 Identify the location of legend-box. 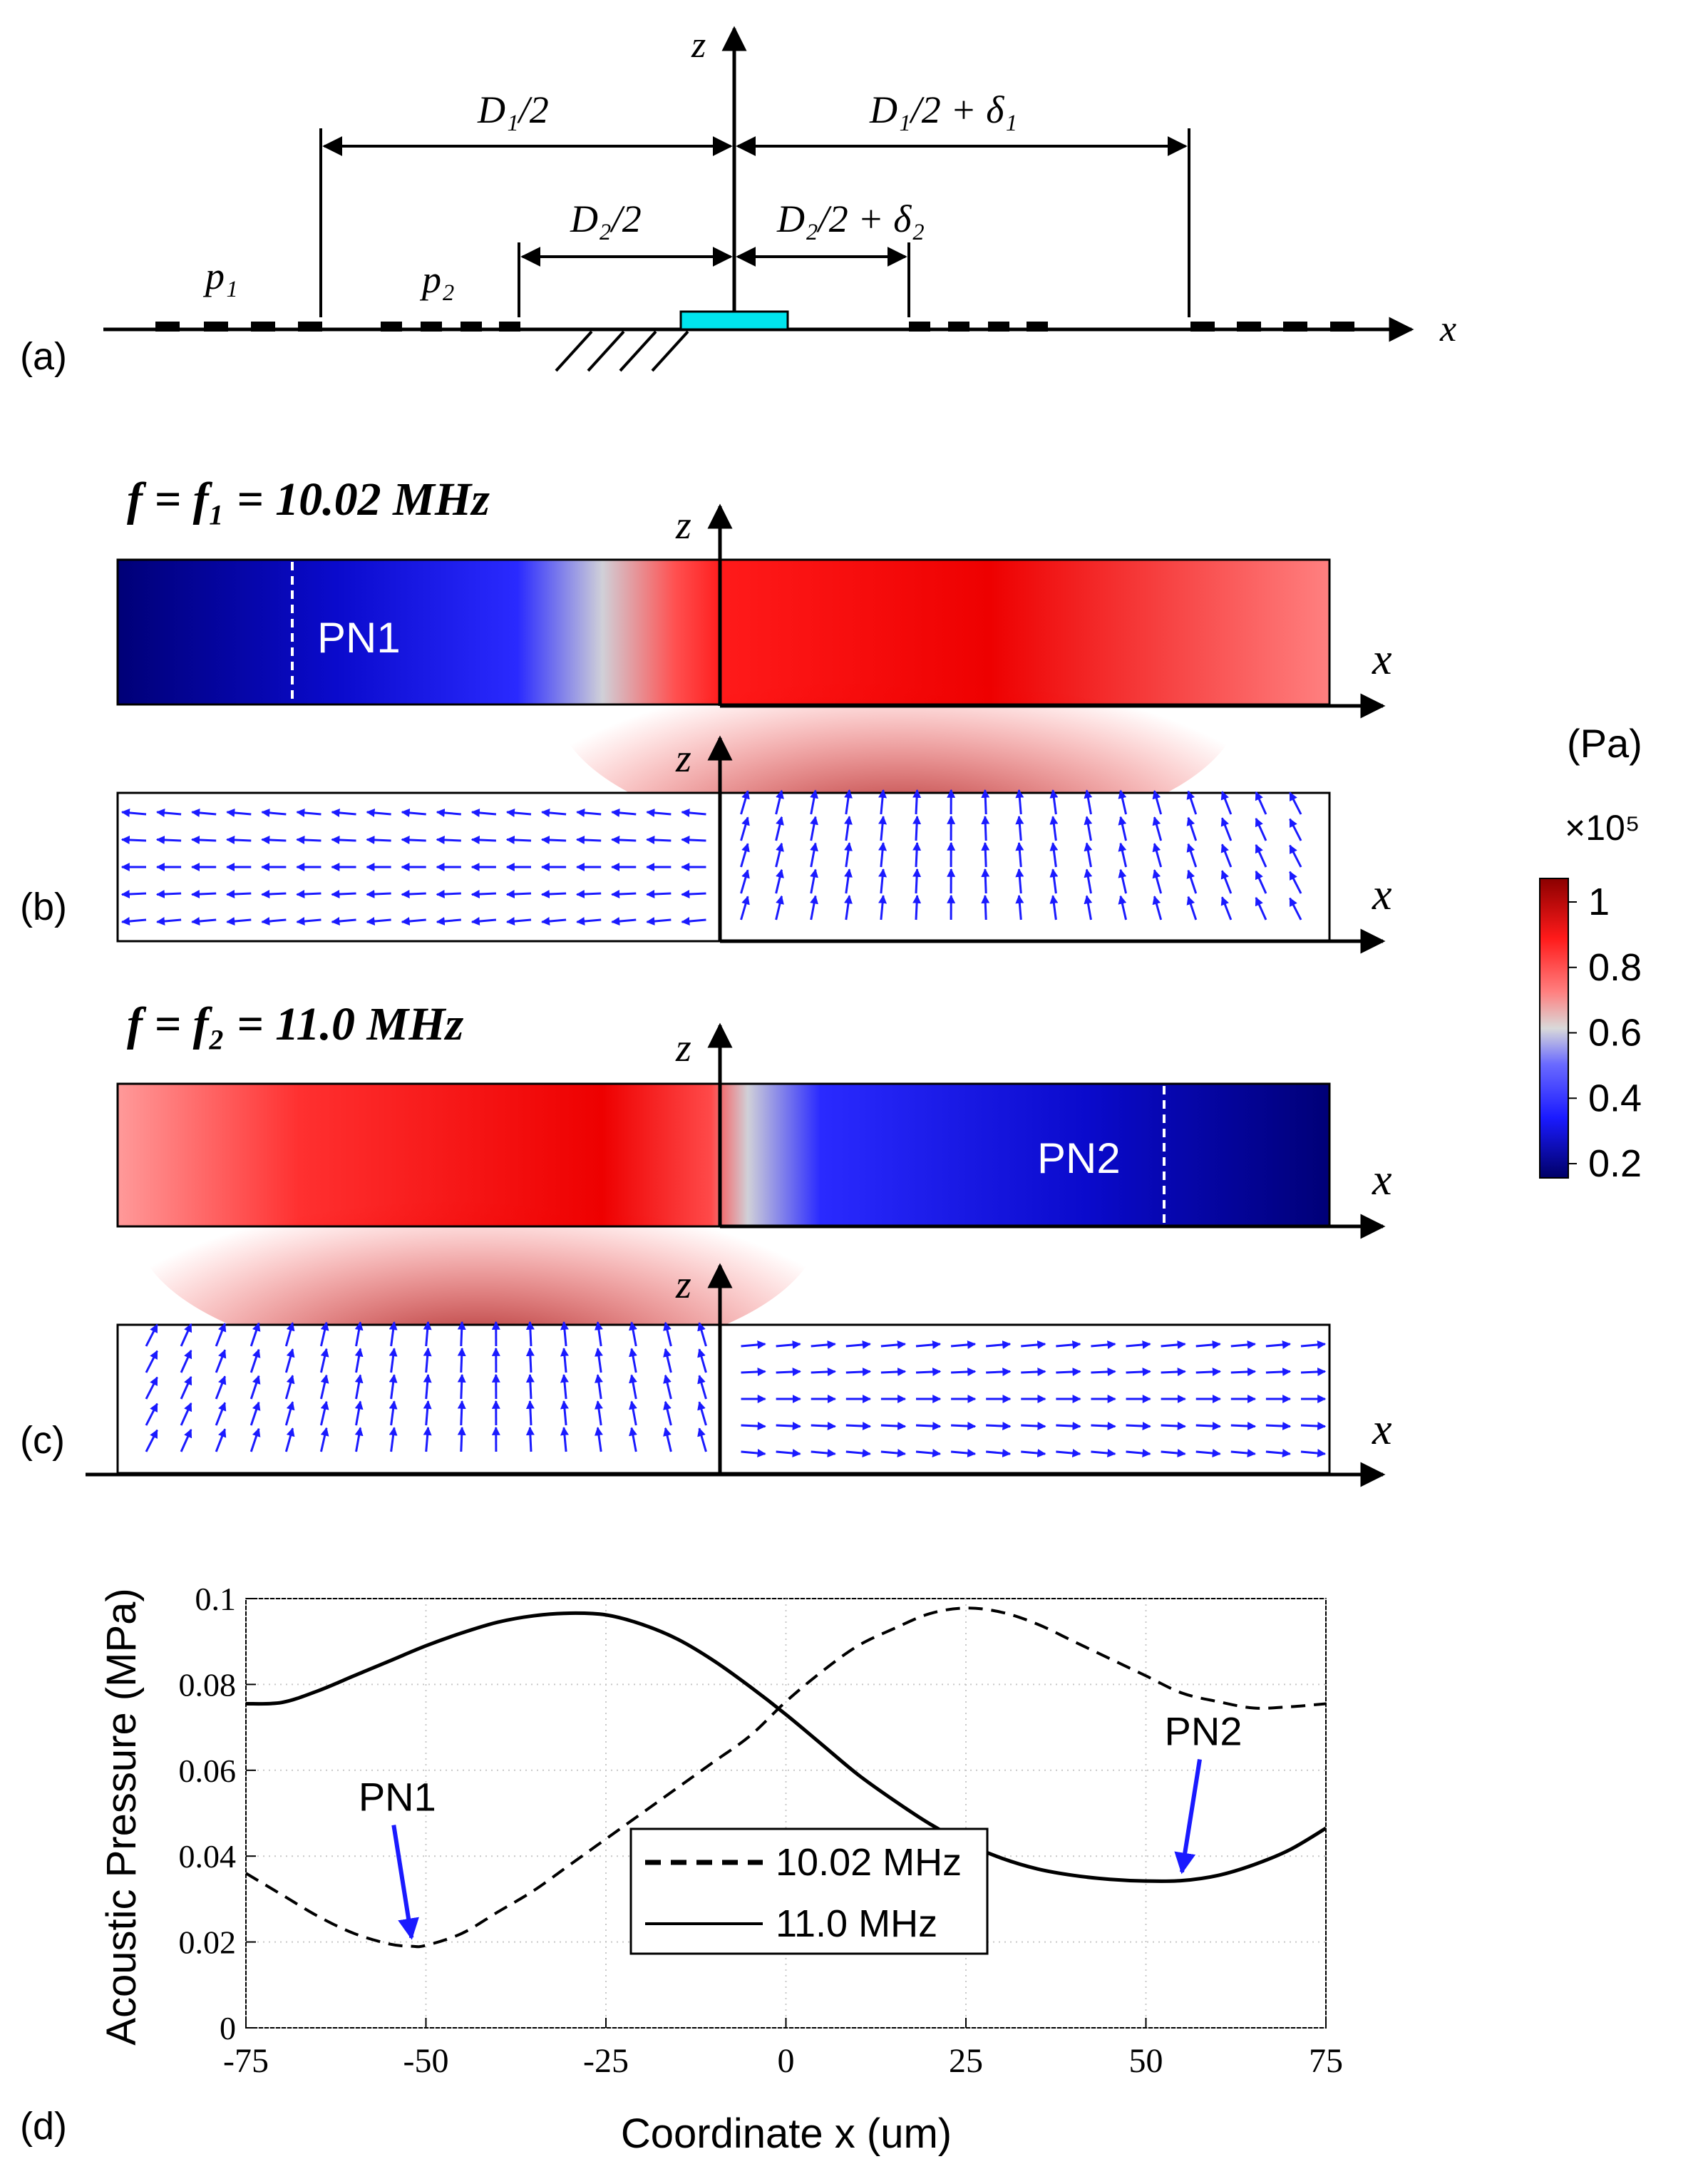
(809, 1891).